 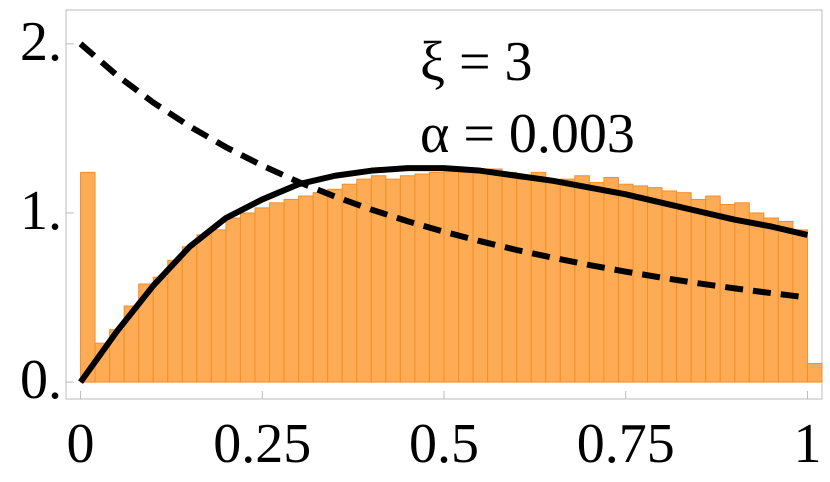 What do you see at coordinates (807, 444) in the screenshot?
I see `x-tick-label: 1` at bounding box center [807, 444].